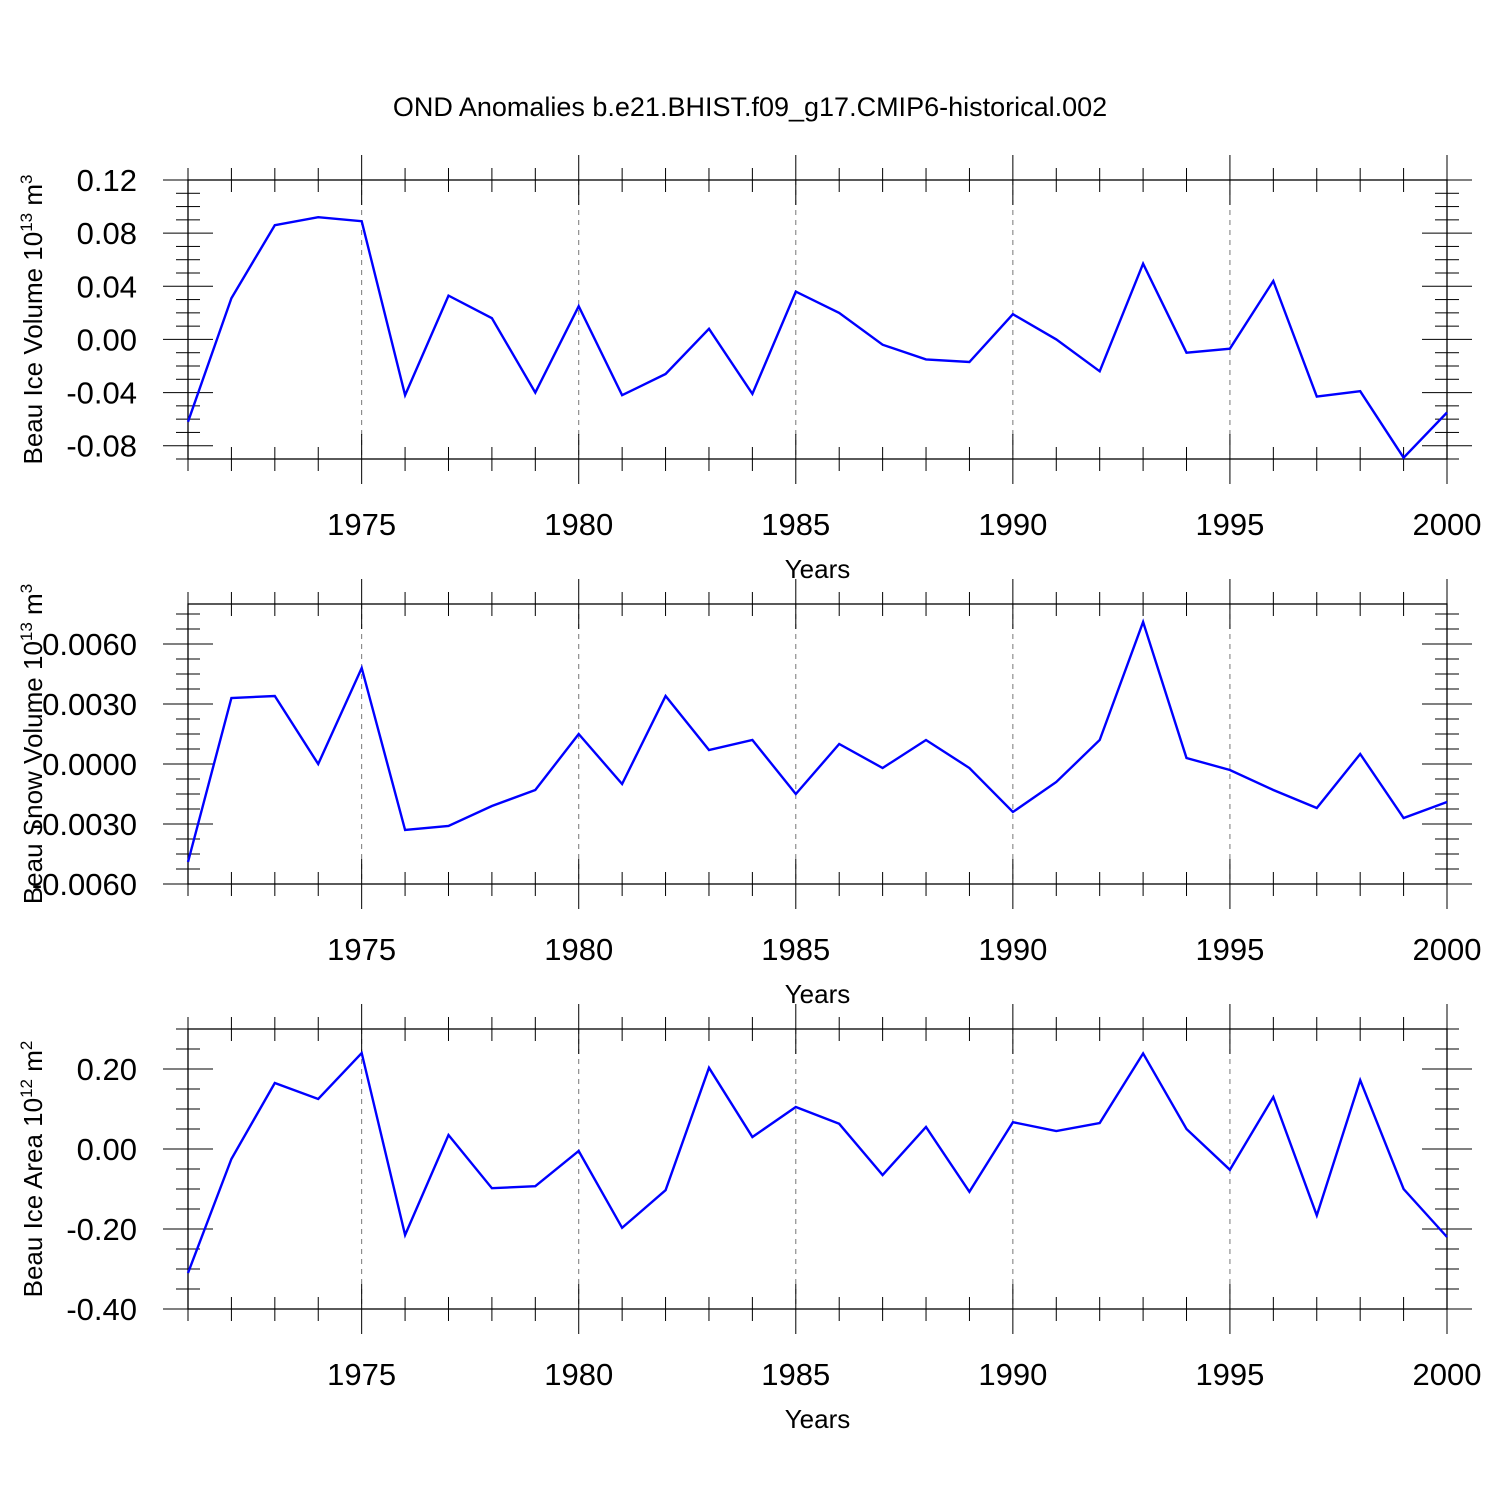 The width and height of the screenshot is (1500, 1500). I want to click on y-axis-title: Beau Snow Volume 1013 m3, so click(32, 744).